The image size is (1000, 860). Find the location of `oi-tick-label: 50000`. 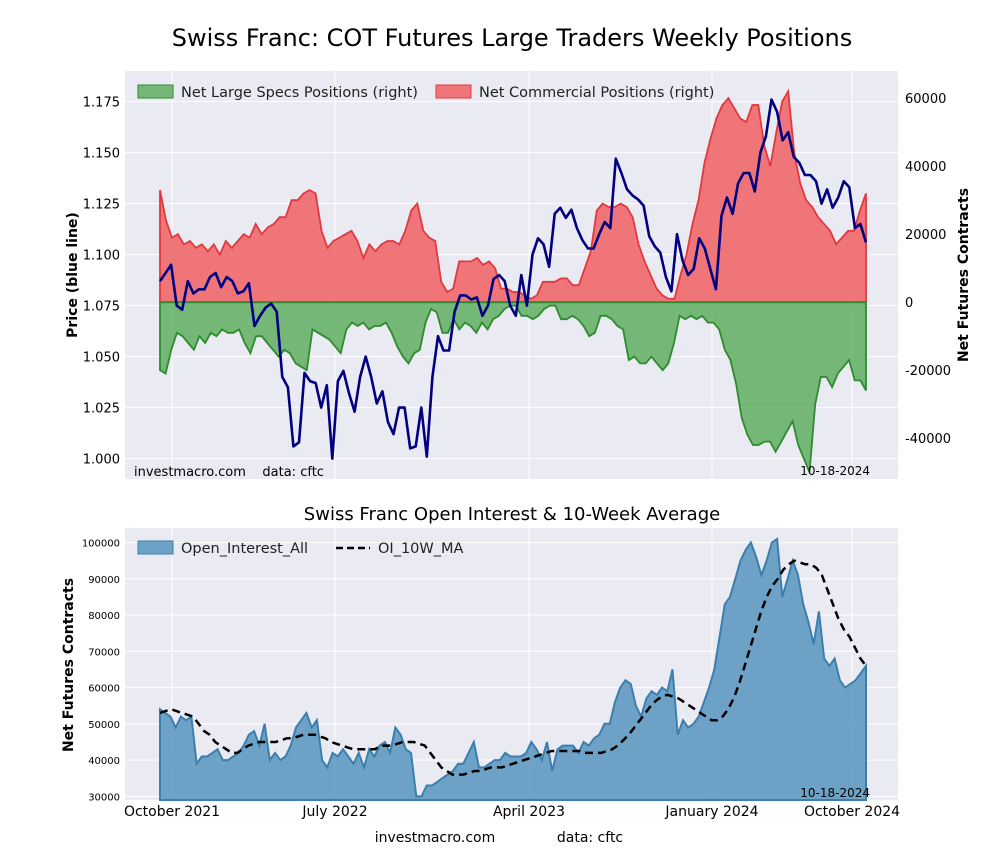

oi-tick-label: 50000 is located at coordinates (104, 725).